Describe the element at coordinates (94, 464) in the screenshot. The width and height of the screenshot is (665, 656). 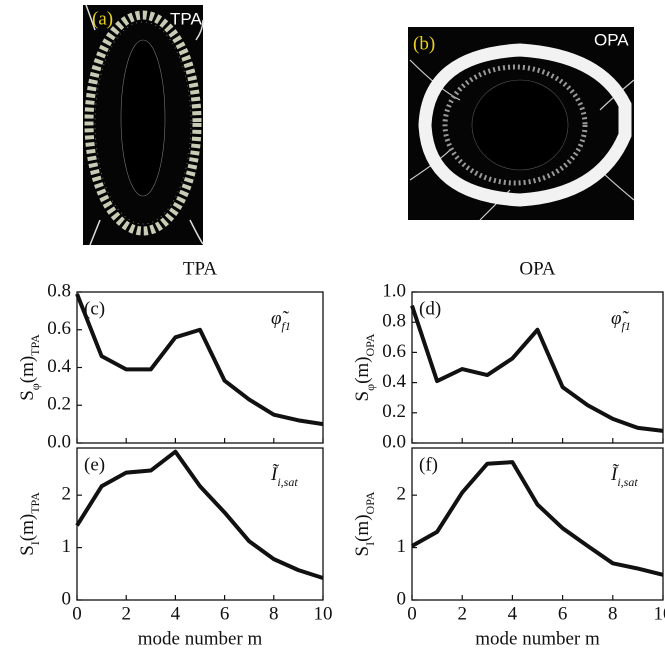
I see `panel-label: (e)` at that location.